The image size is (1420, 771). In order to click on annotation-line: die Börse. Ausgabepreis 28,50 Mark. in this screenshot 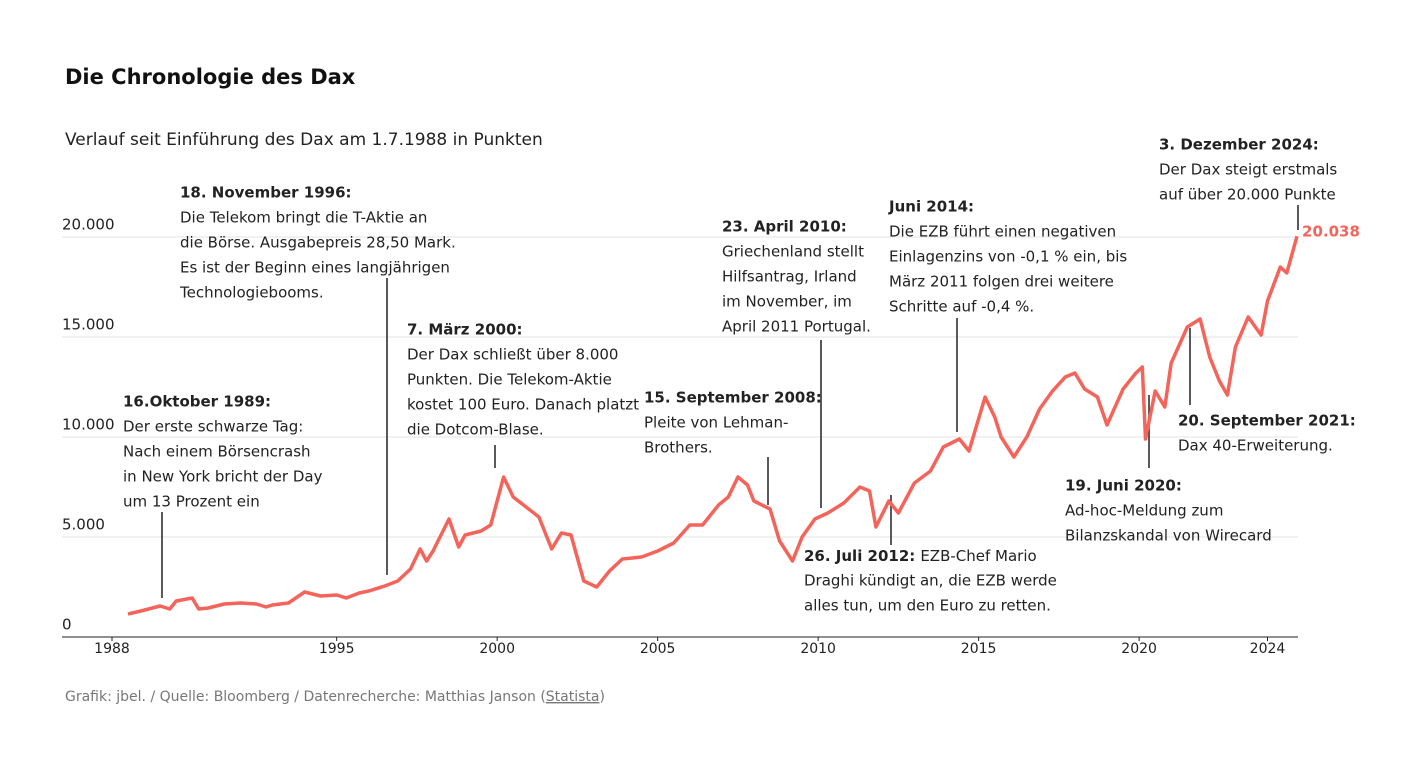, I will do `click(318, 243)`.